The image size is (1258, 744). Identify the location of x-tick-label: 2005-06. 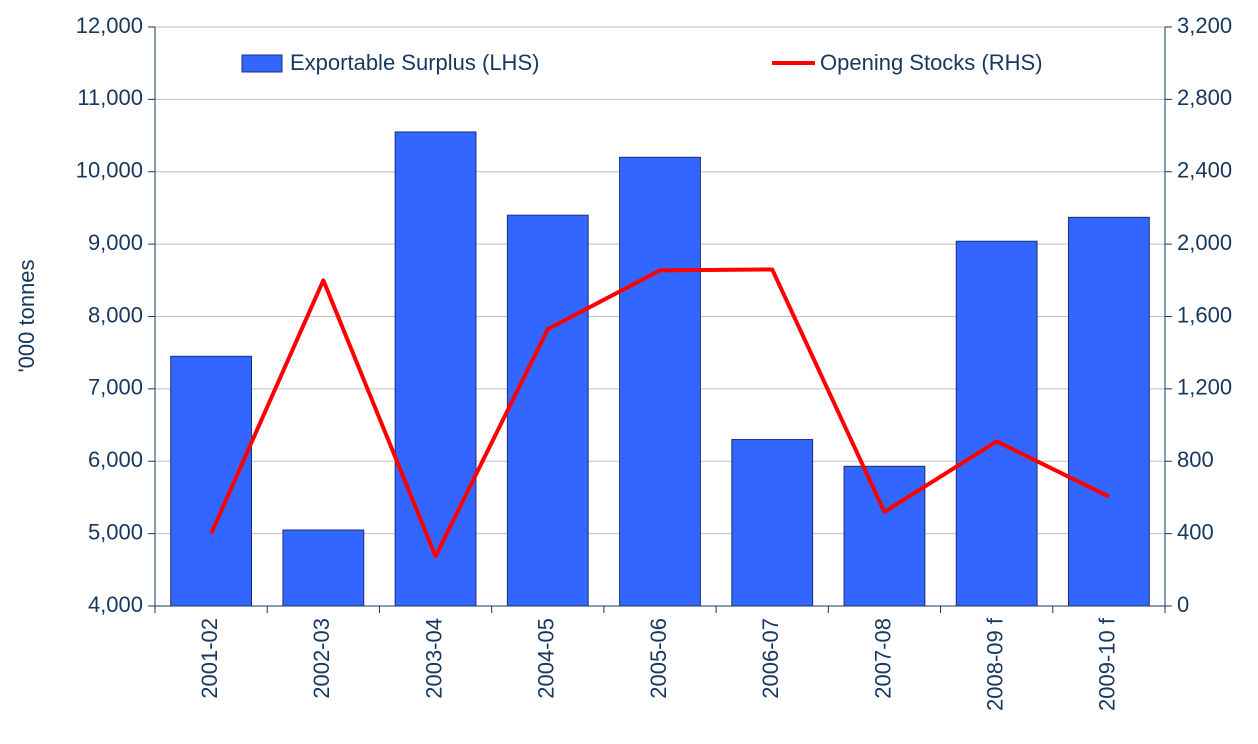
(658, 658).